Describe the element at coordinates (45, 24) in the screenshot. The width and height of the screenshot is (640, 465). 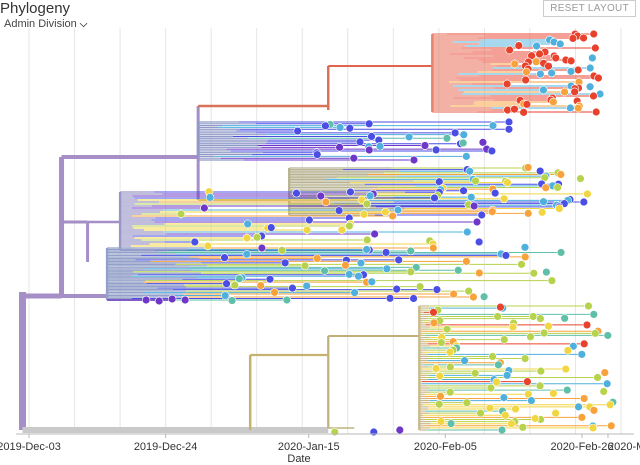
I see `color-by-dropdown: Admin Division ⌵` at that location.